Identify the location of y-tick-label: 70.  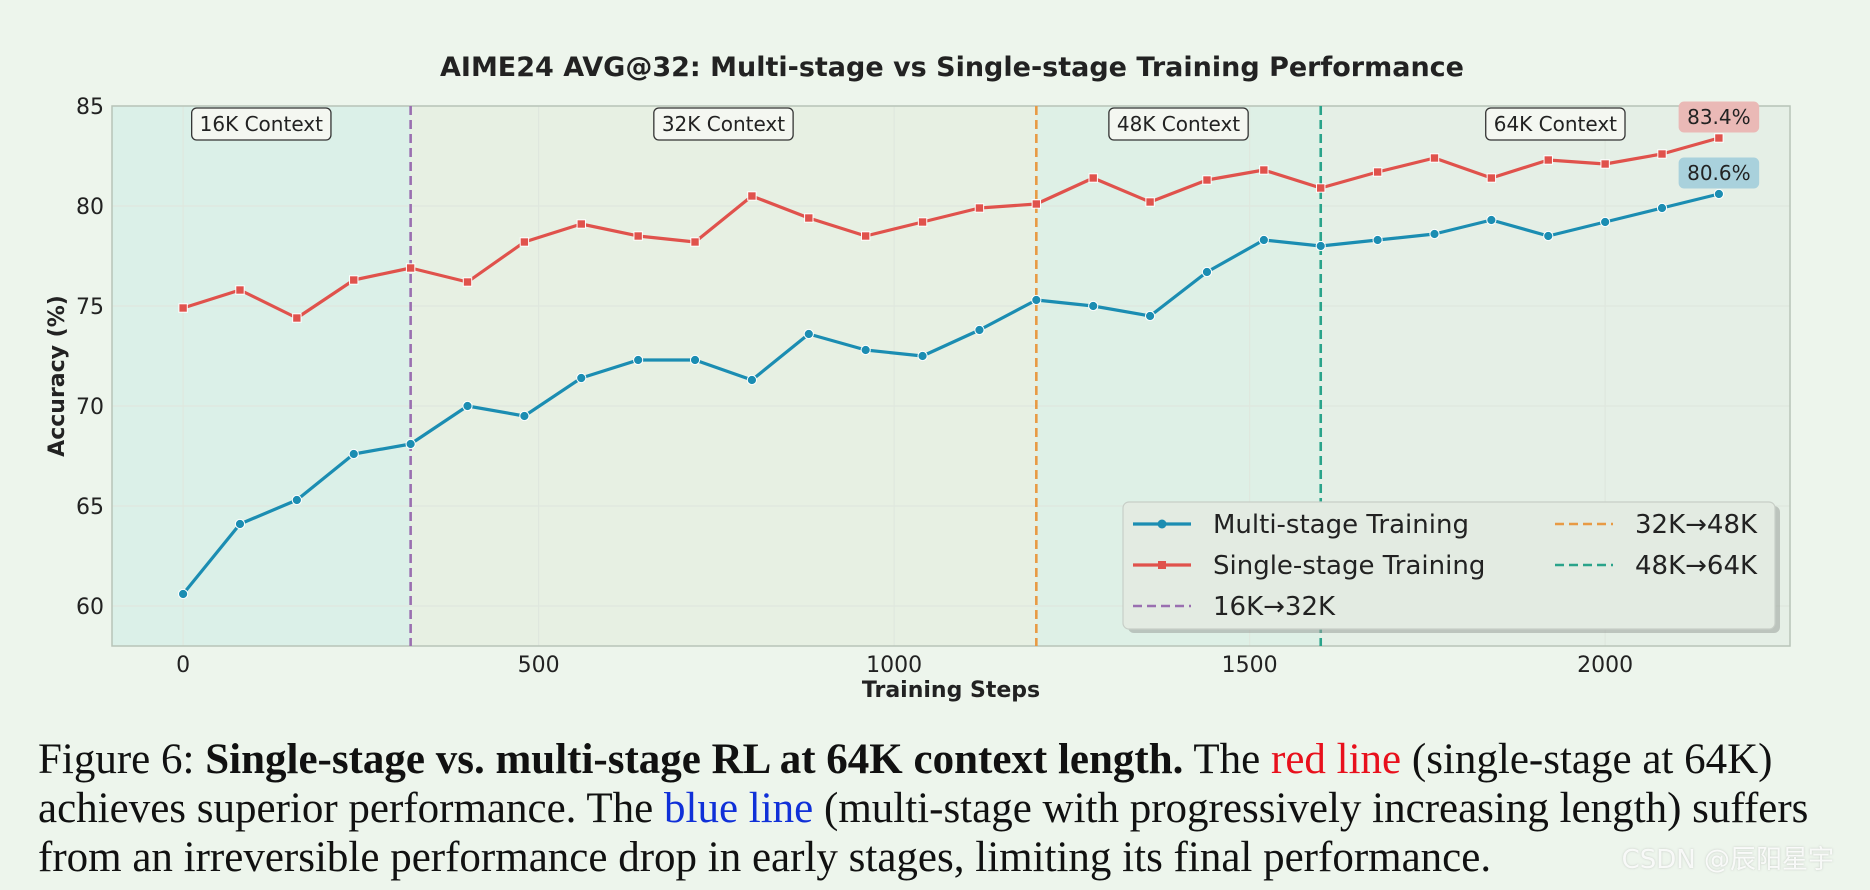
(90, 407).